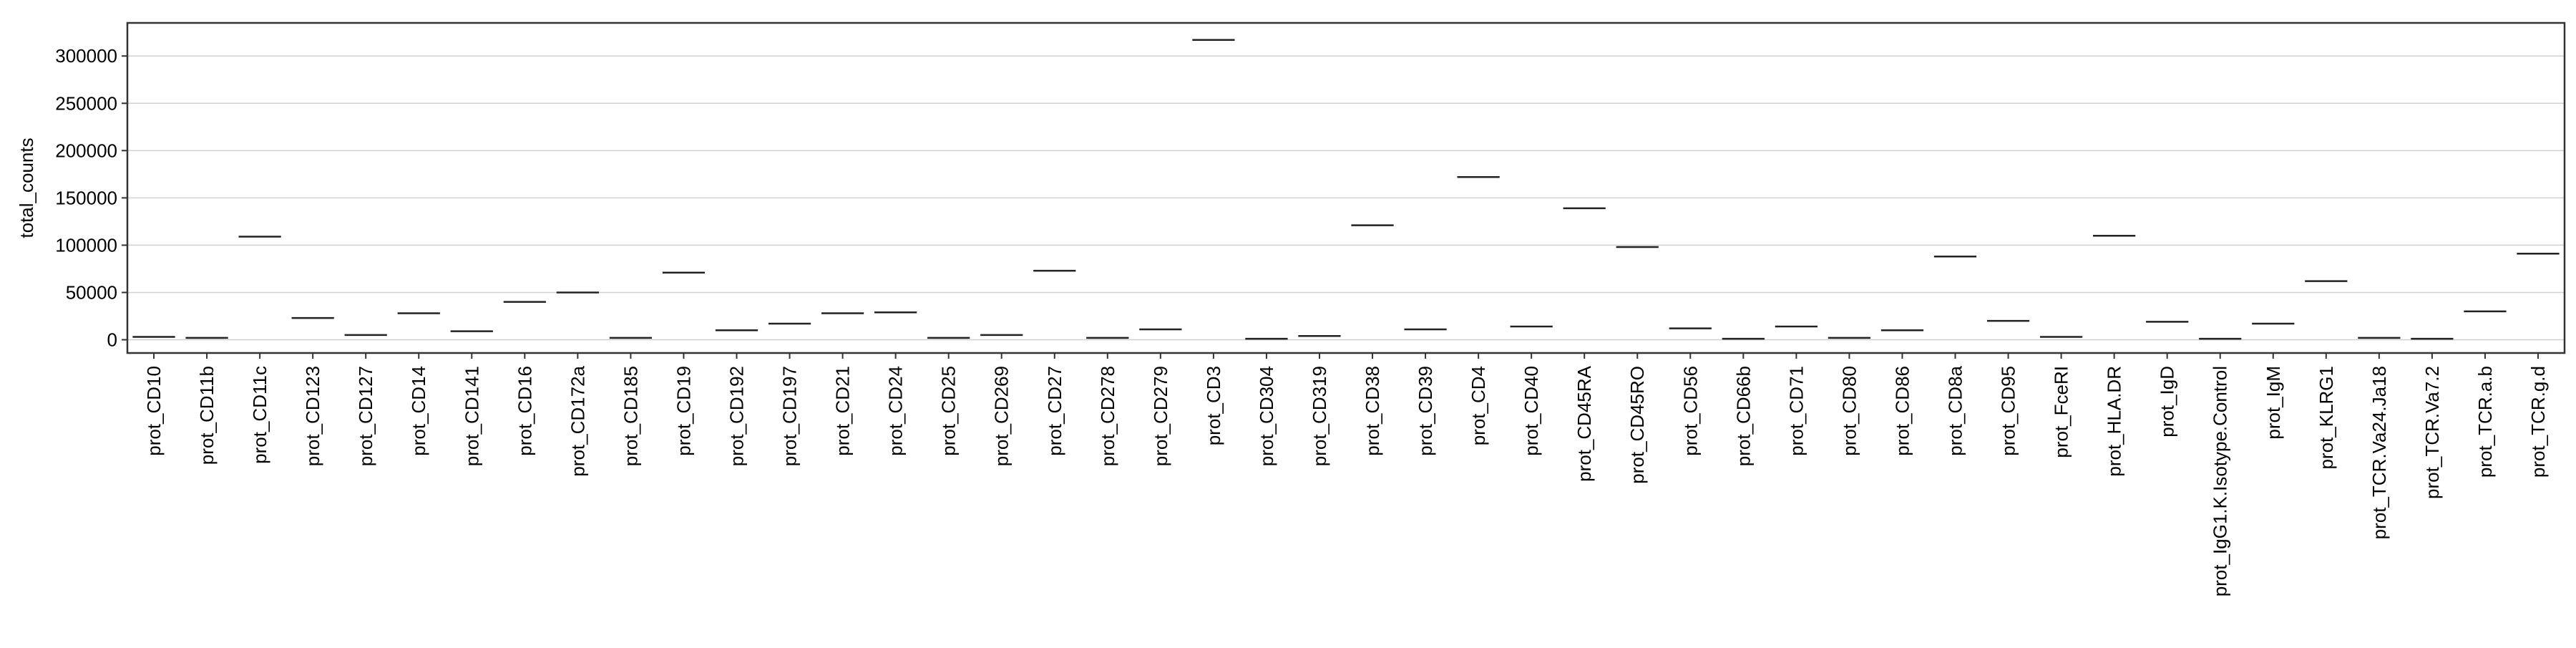 Image resolution: width=2576 pixels, height=648 pixels. I want to click on x-tick-label: prot_CD8a, so click(1955, 410).